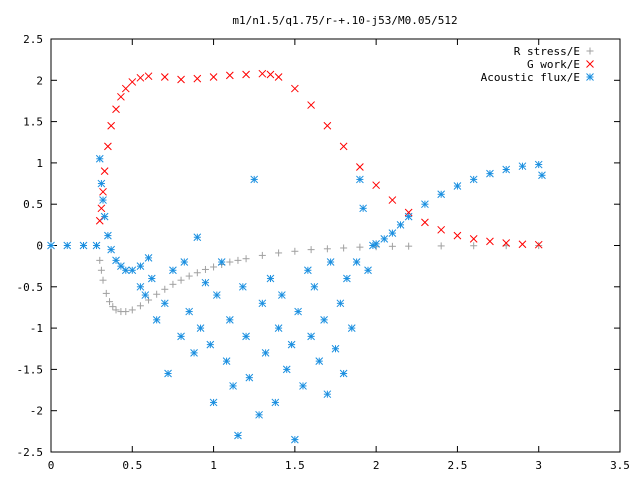 The height and width of the screenshot is (480, 640). What do you see at coordinates (538, 465) in the screenshot?
I see `x-tick-label: 3` at bounding box center [538, 465].